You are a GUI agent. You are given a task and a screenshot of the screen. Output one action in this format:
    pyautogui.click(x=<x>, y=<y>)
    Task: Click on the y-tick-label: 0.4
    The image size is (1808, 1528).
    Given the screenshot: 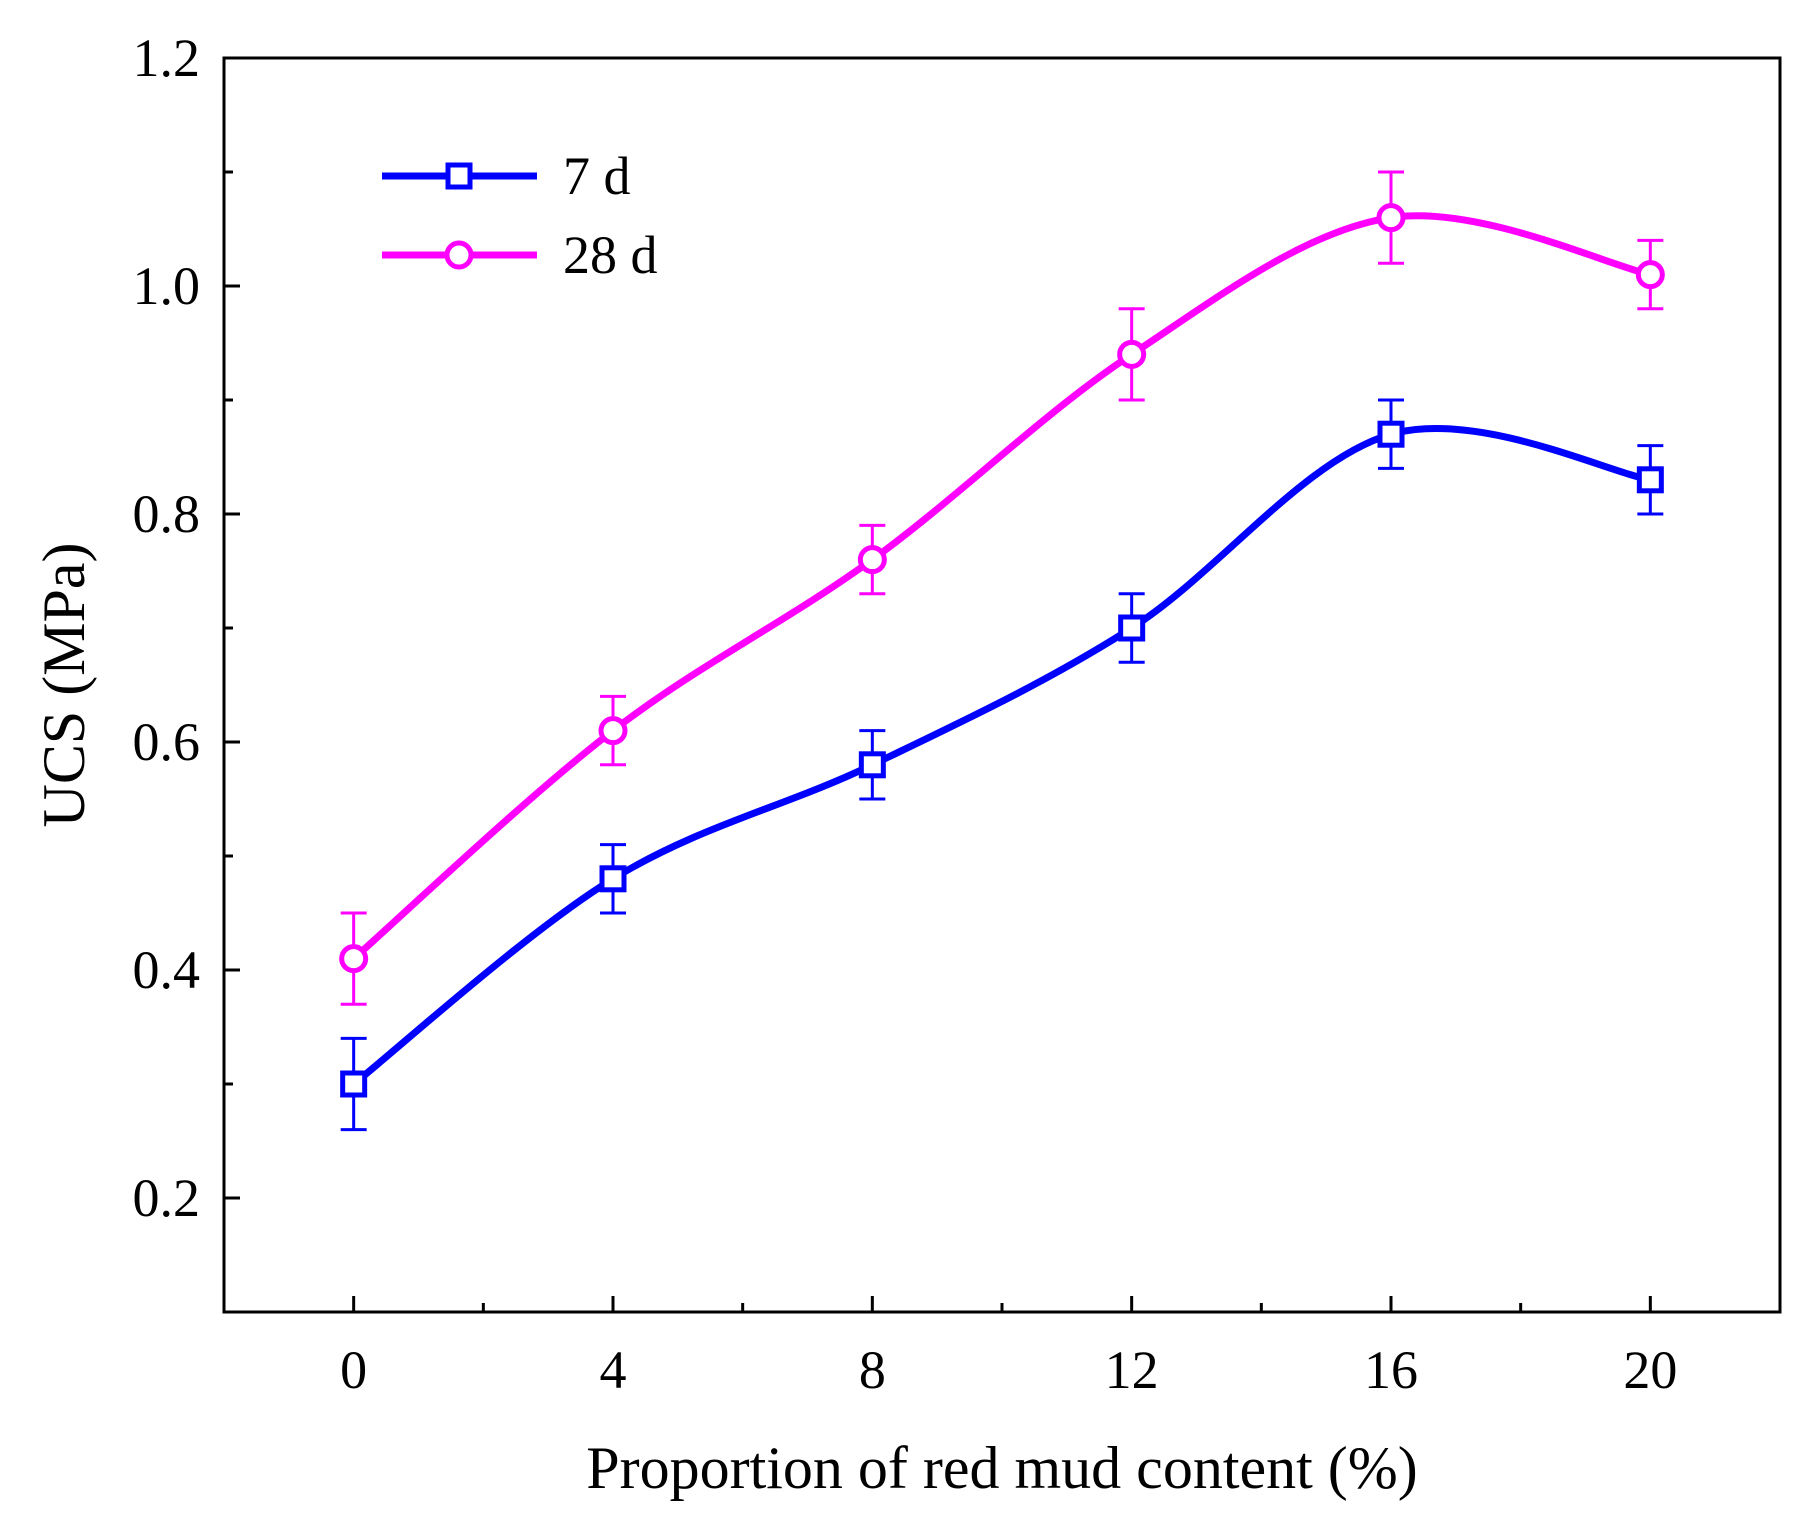 What is the action you would take?
    pyautogui.click(x=167, y=970)
    